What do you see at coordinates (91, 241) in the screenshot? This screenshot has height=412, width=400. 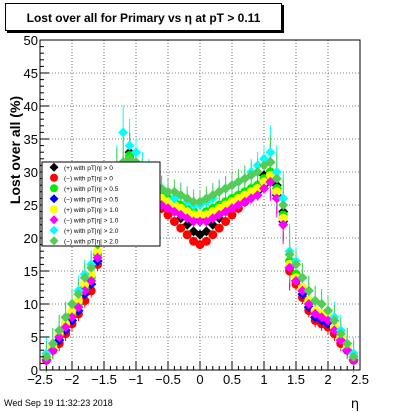 I see `legend-label: (−) with pT|η| > 2.0` at bounding box center [91, 241].